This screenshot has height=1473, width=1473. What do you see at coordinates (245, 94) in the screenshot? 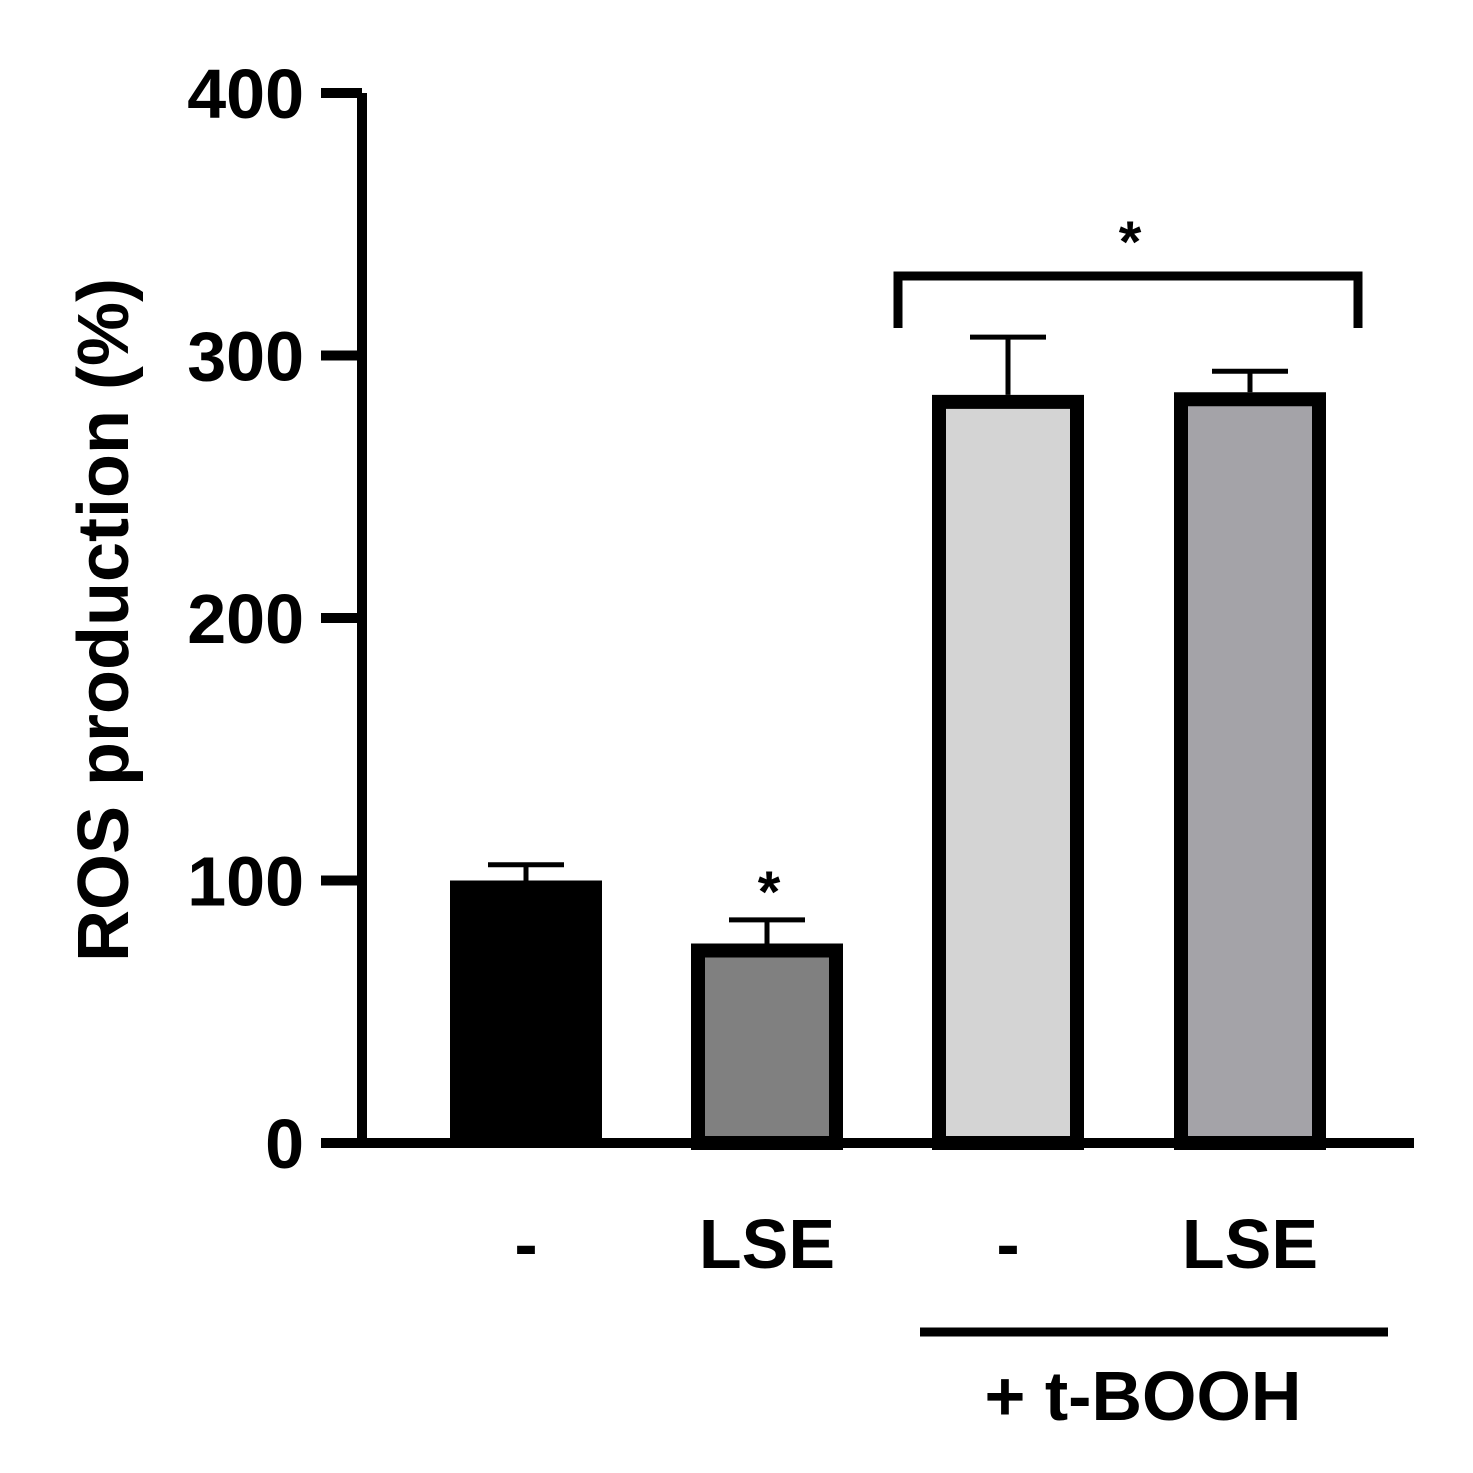
I see `y-tick-label-4: 400` at bounding box center [245, 94].